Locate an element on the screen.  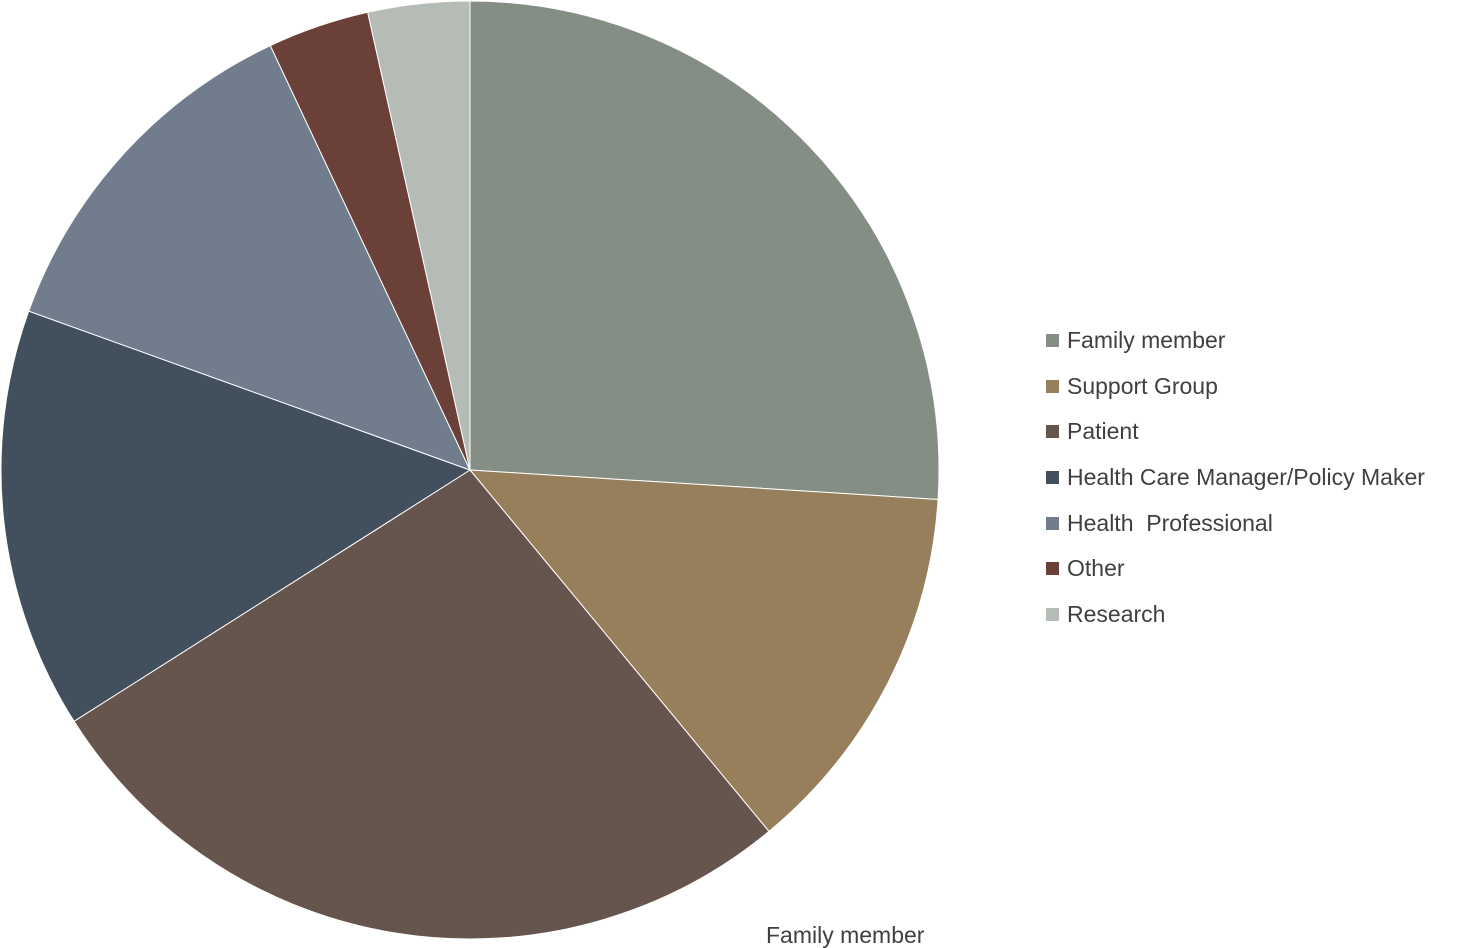
legend-label: Health Care Manager/Policy Maker is located at coordinates (1246, 477).